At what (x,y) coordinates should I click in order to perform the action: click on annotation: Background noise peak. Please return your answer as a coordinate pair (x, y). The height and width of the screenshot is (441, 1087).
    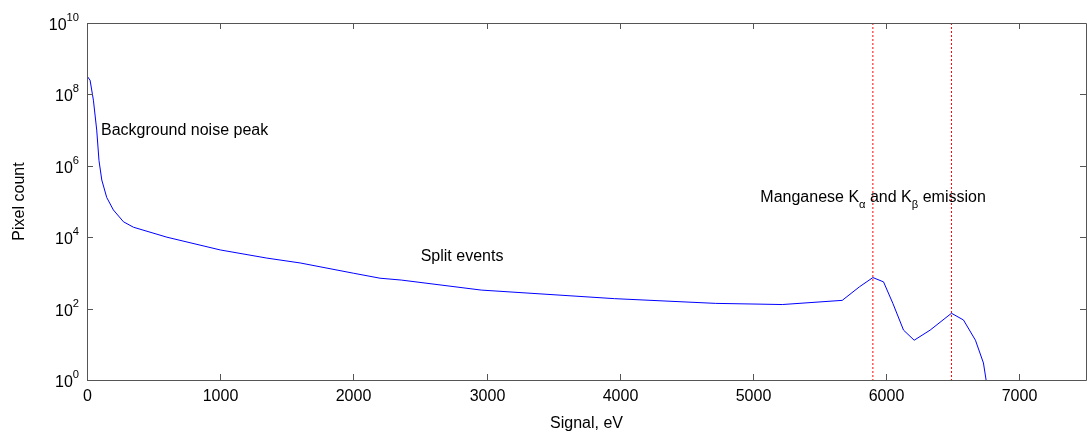
    Looking at the image, I should click on (185, 129).